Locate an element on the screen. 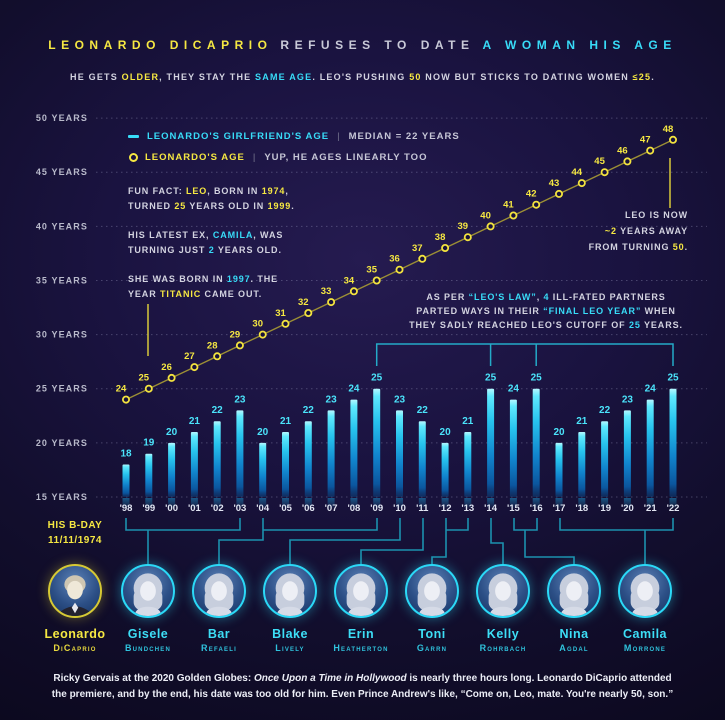 The width and height of the screenshot is (725, 720). person-last-name: Garrn is located at coordinates (432, 648).